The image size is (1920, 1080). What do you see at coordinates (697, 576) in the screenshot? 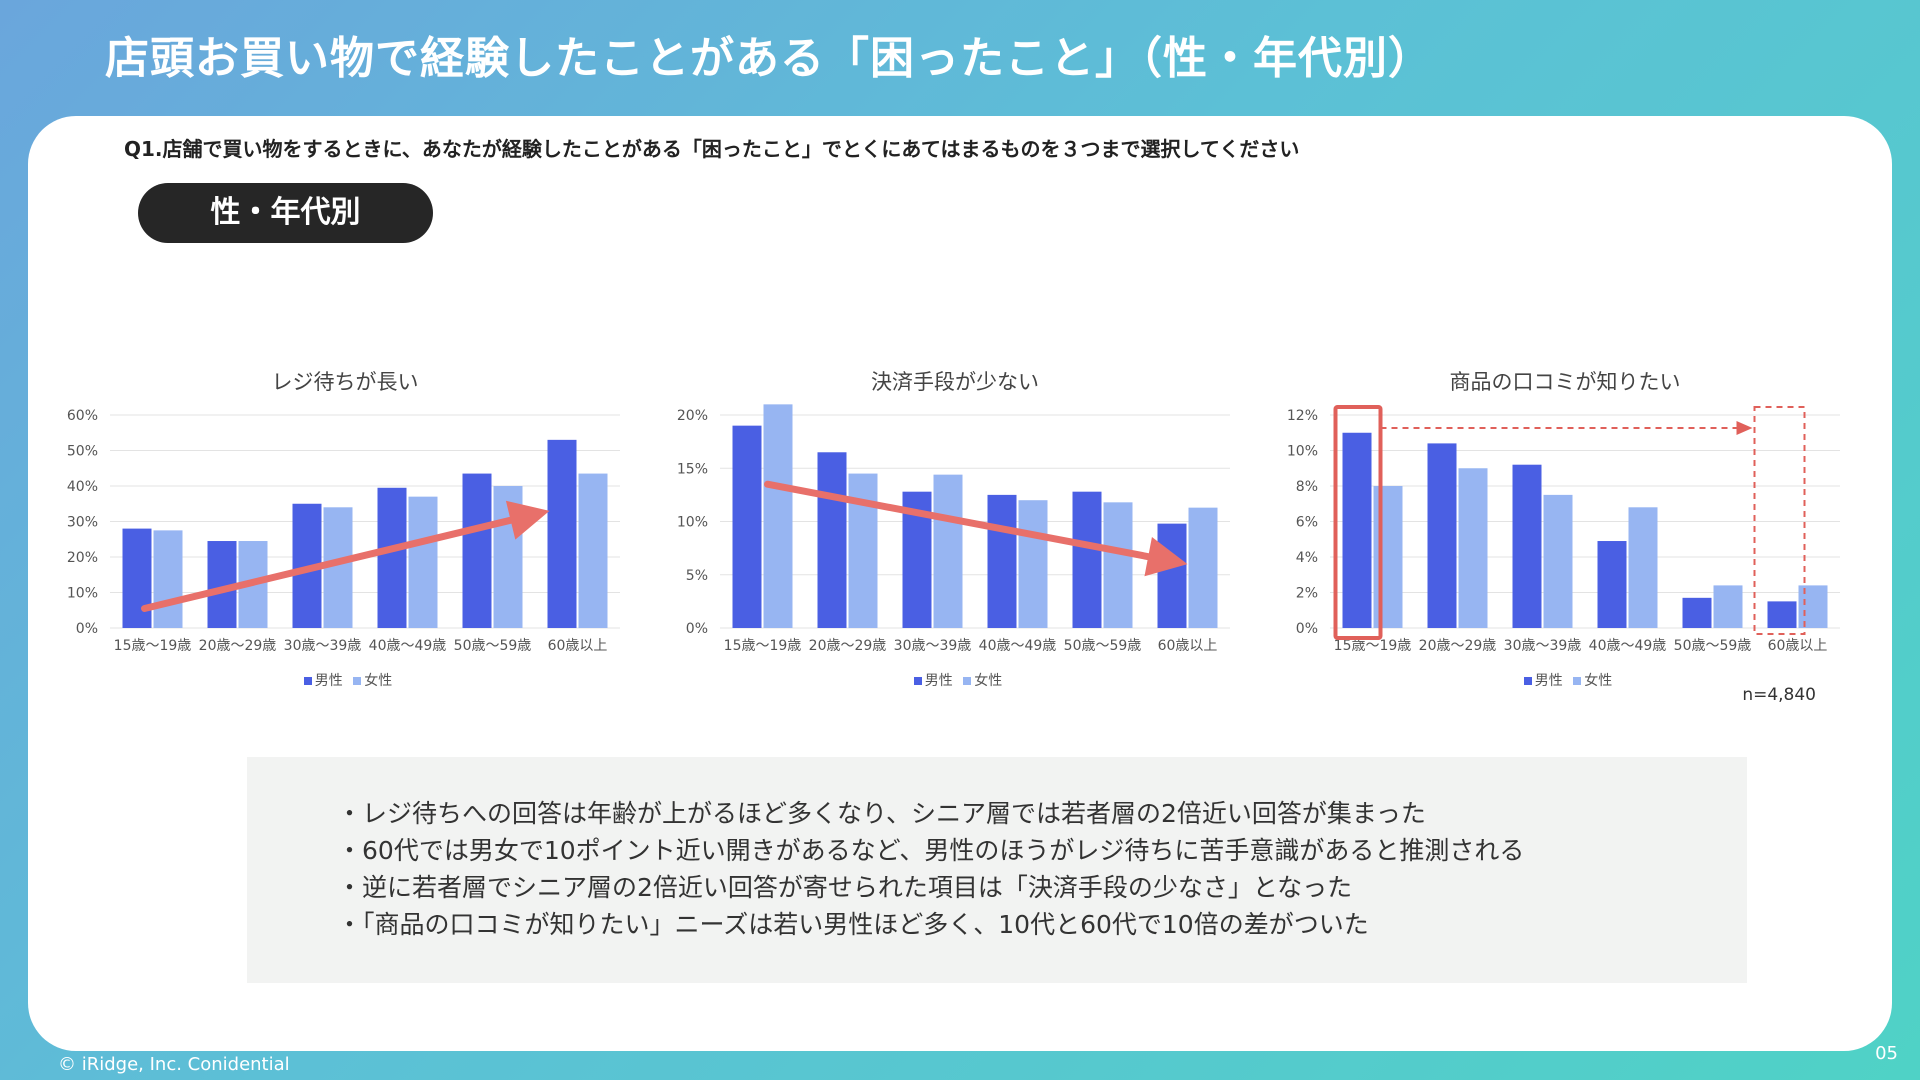
I see `y-tick-label: 5%` at bounding box center [697, 576].